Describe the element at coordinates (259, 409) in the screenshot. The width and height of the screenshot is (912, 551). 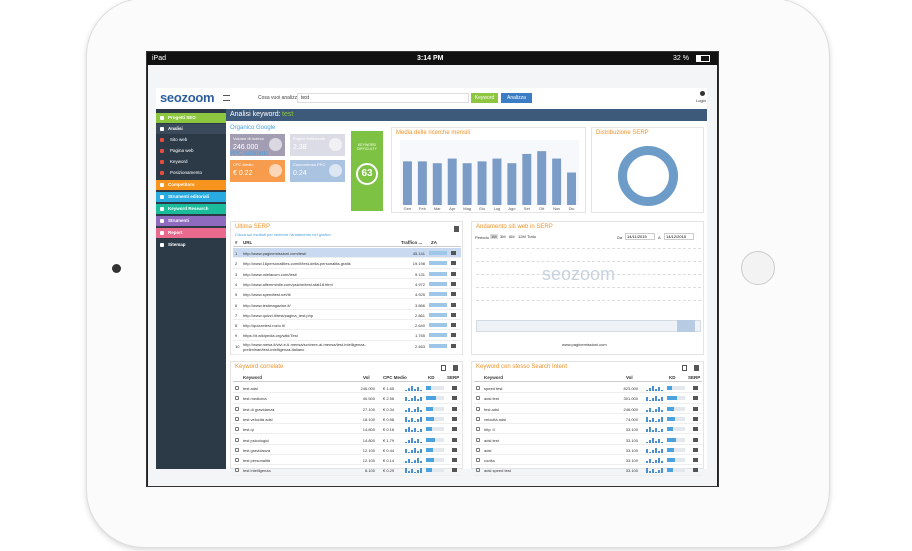
I see `keyword: test di gravidanza` at that location.